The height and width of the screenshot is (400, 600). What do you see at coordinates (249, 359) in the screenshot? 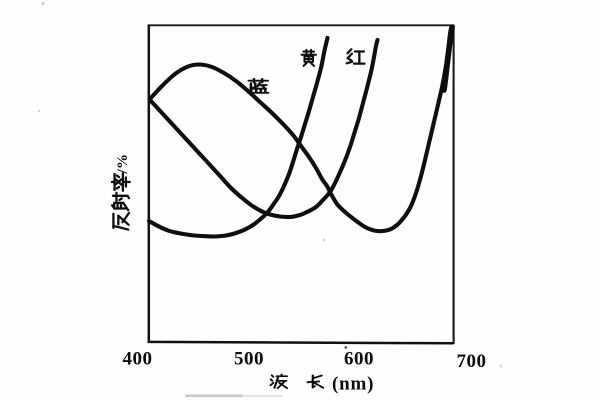
I see `svg-text: 500` at bounding box center [249, 359].